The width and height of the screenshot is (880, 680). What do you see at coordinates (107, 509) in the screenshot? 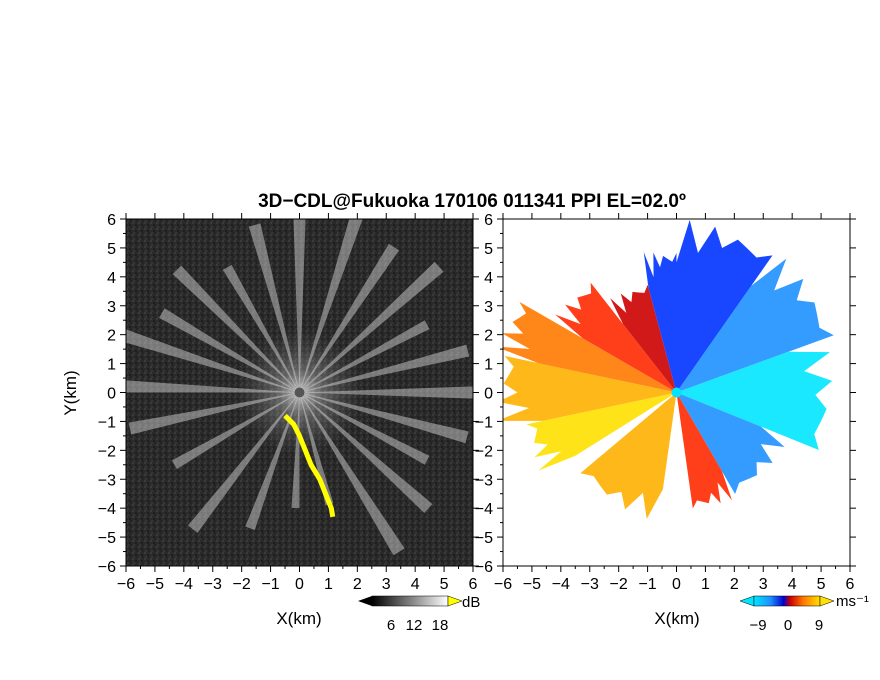
I see `y-tick-label: −4` at bounding box center [107, 509].